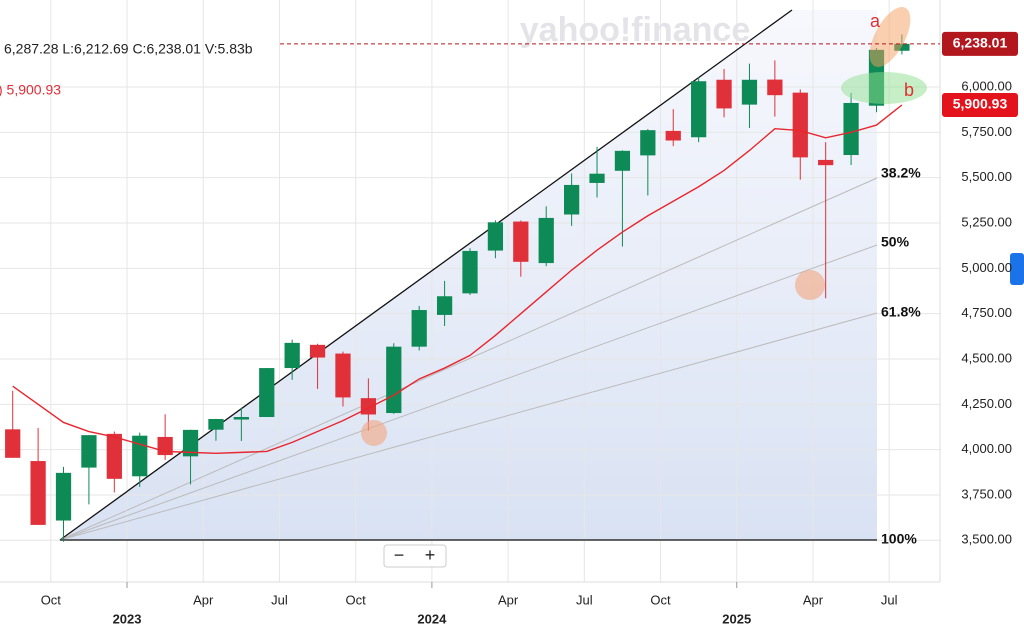 Image resolution: width=1024 pixels, height=632 pixels. Describe the element at coordinates (127, 618) in the screenshot. I see `x-year-label: 2023` at that location.